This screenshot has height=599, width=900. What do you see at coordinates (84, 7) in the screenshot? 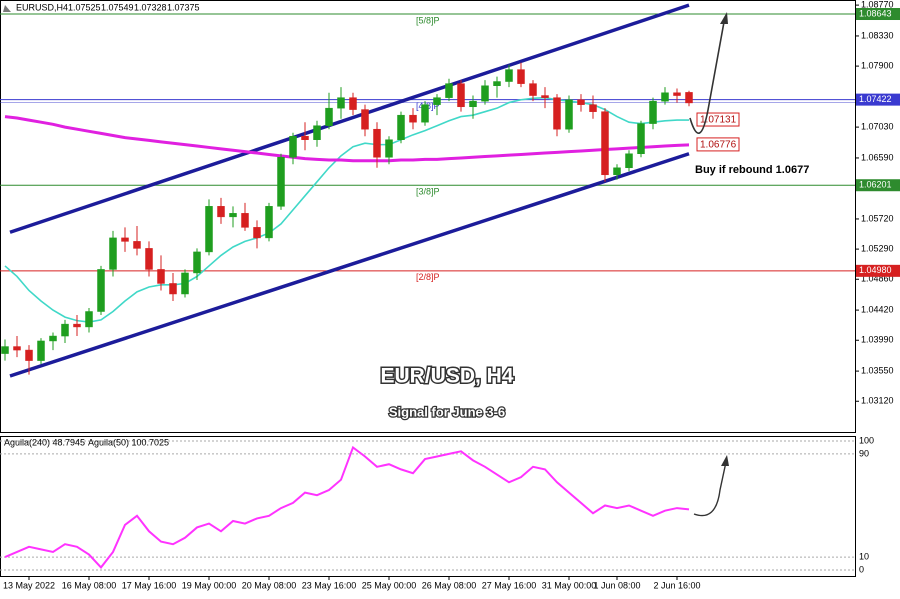
I see `header-open: 1.07525` at bounding box center [84, 7].